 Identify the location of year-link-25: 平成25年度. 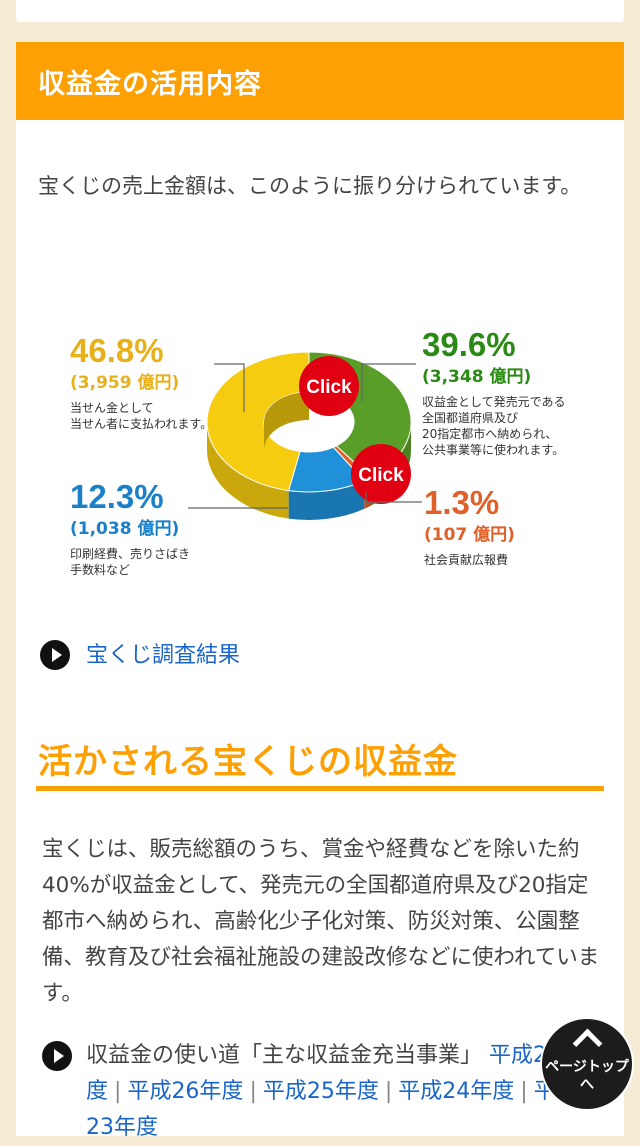
(320, 1091).